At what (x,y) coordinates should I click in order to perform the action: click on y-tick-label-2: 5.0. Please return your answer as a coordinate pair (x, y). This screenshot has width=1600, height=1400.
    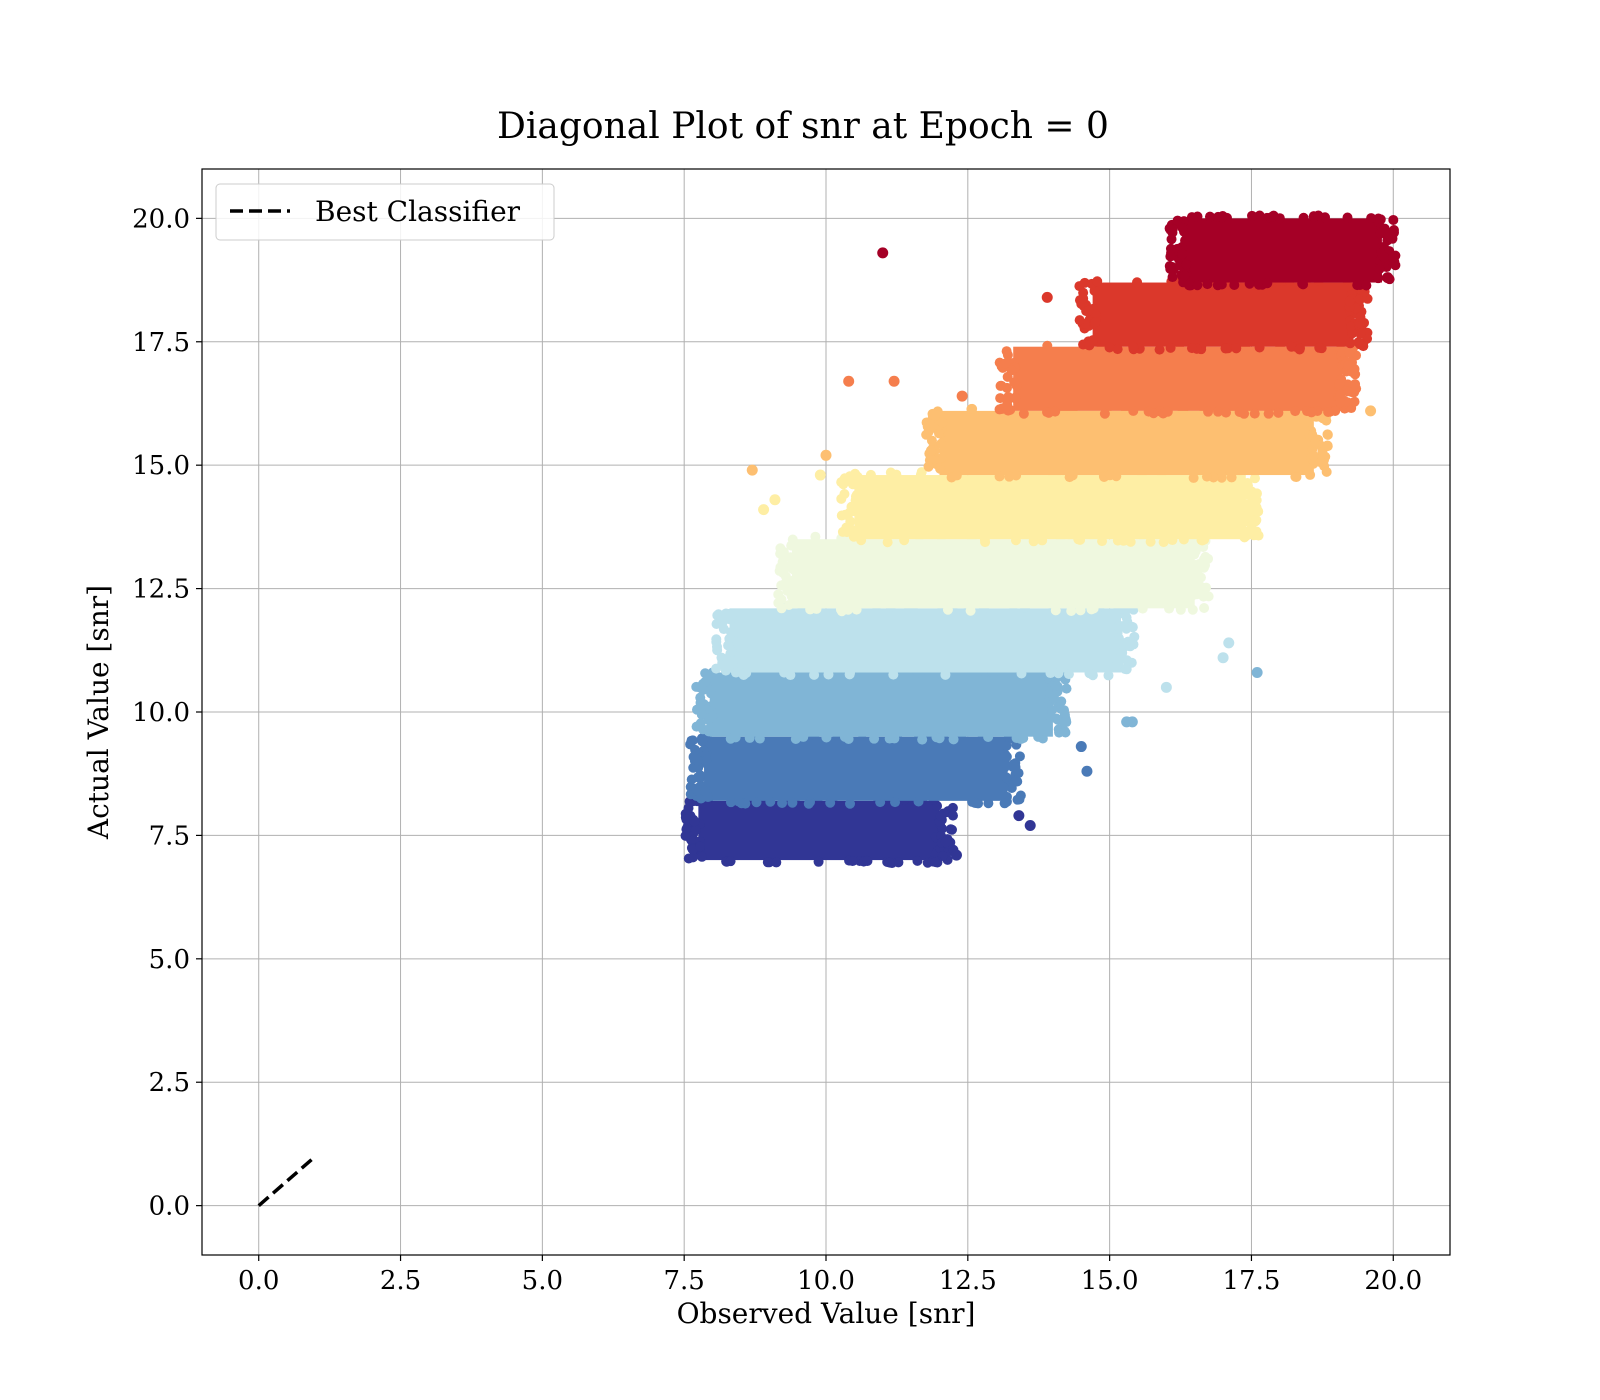
    Looking at the image, I should click on (169, 960).